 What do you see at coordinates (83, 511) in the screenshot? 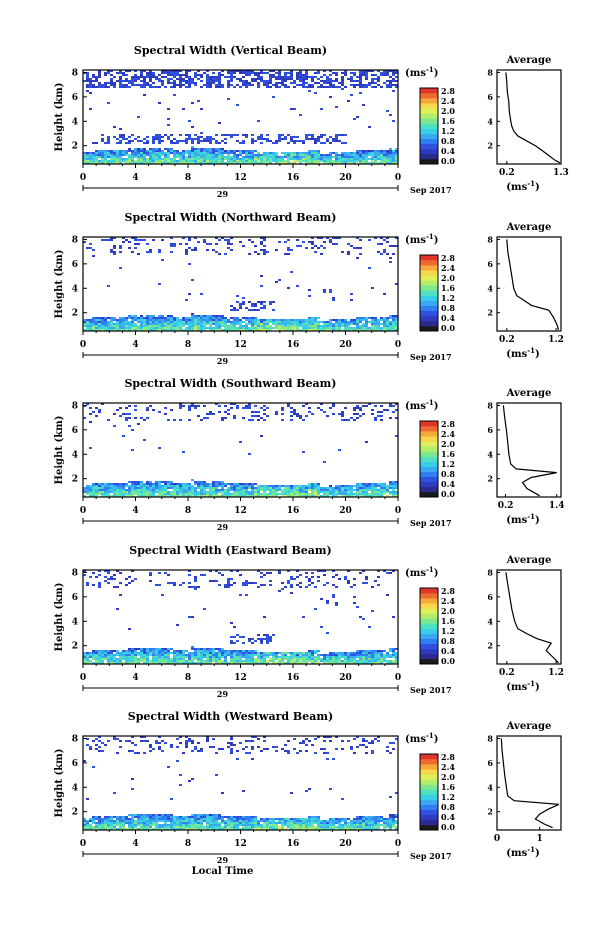
I see `x-tick-label: 0` at bounding box center [83, 511].